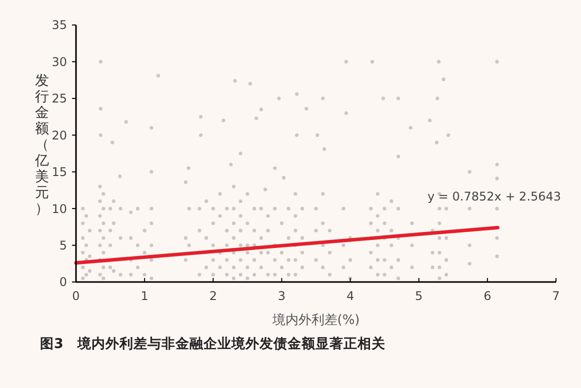 This screenshot has height=388, width=581. What do you see at coordinates (213, 343) in the screenshot?
I see `text: 图3 境内外利差与非金融企业境外发债金额显著正相关` at bounding box center [213, 343].